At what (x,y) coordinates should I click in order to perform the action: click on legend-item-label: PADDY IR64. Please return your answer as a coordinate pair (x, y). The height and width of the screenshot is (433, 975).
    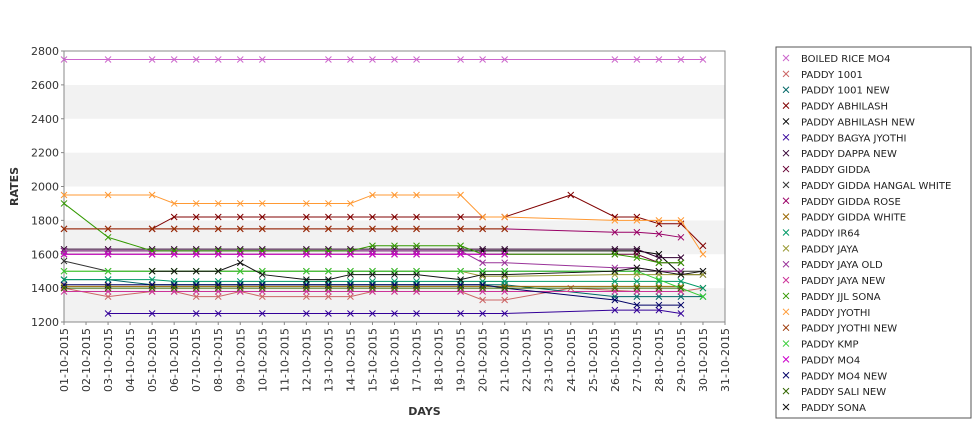
    Looking at the image, I should click on (830, 234).